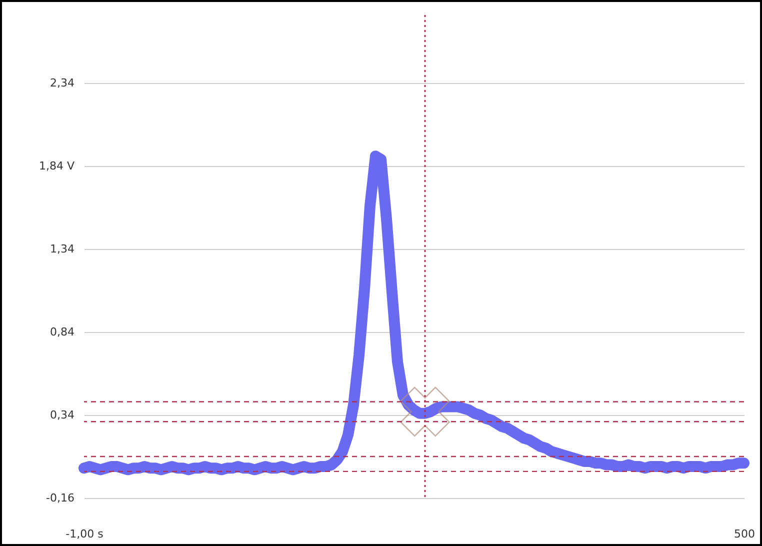 The width and height of the screenshot is (762, 546). I want to click on y-tick-label: 0,34, so click(62, 415).